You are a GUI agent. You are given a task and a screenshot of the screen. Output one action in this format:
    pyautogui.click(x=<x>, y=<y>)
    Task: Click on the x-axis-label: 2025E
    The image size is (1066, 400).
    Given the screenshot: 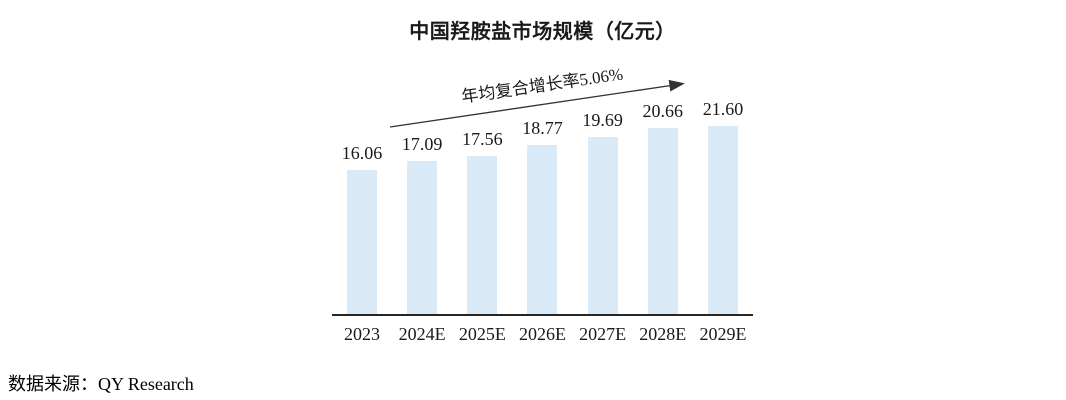 What is the action you would take?
    pyautogui.click(x=482, y=334)
    